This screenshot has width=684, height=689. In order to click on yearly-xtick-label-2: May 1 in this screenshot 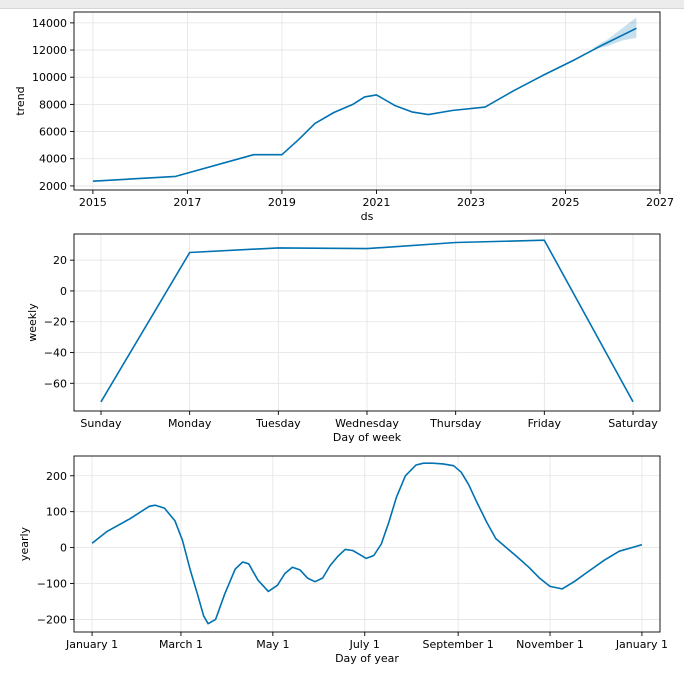, I will do `click(272, 644)`.